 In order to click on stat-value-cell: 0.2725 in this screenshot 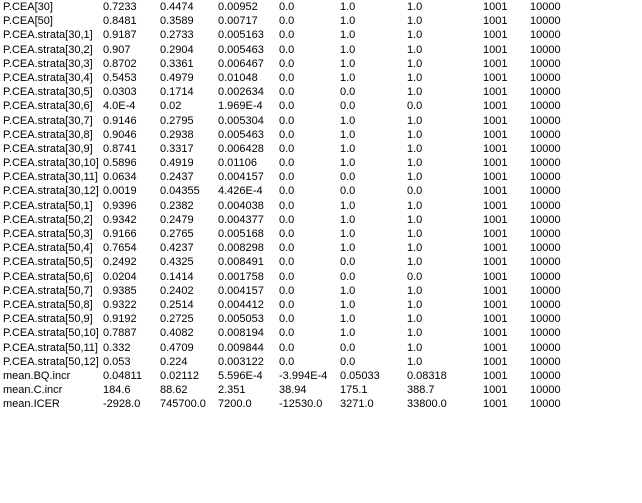, I will do `click(177, 319)`.